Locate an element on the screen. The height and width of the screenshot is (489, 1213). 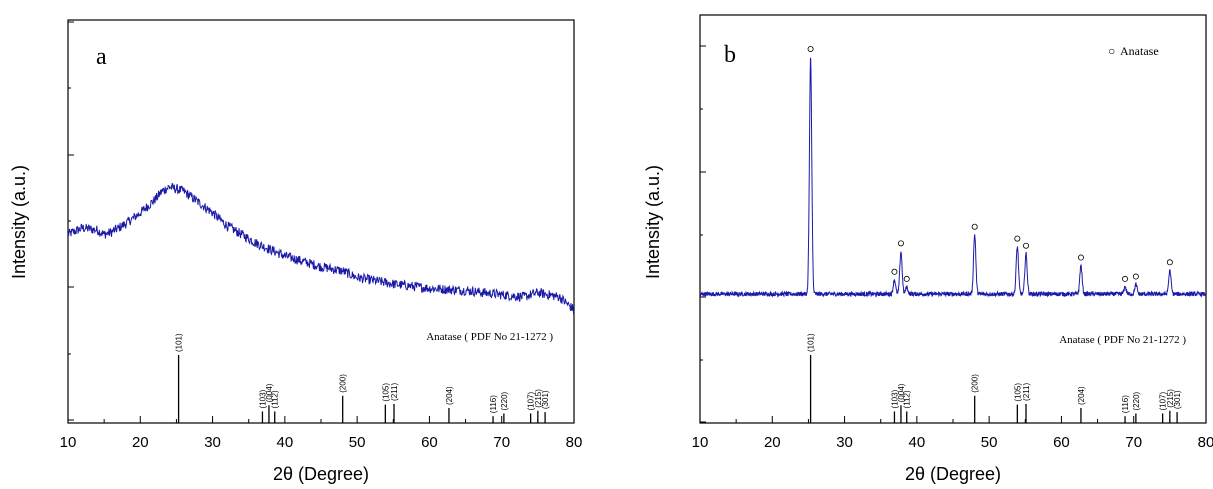
panel-b-peak-markers is located at coordinates (990, 164).